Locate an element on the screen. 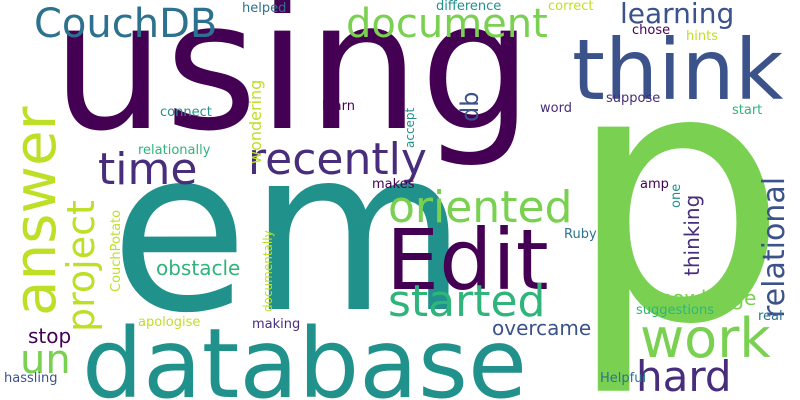  word-document: document is located at coordinates (447, 24).